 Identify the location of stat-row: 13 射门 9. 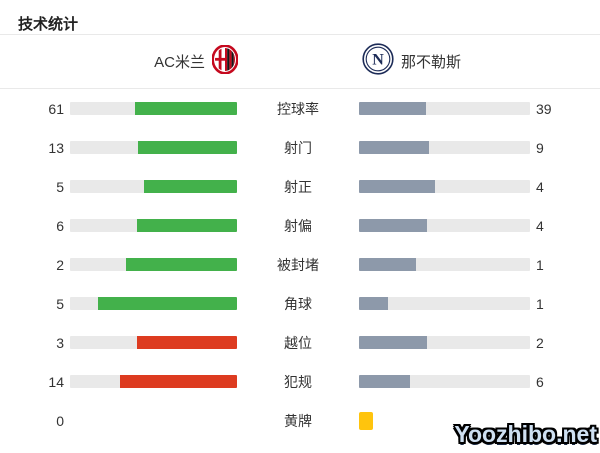
(300, 147).